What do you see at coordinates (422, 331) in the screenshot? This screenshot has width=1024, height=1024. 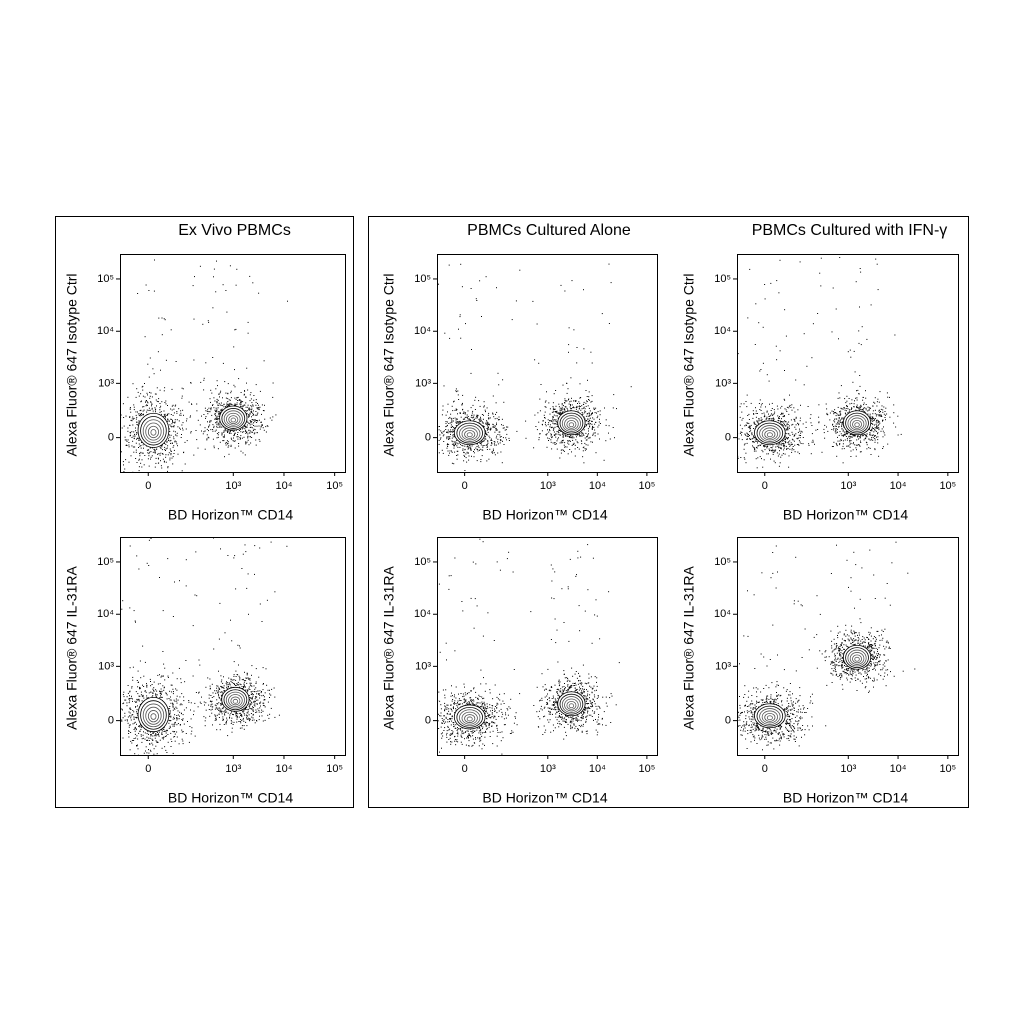 I see `y-tick-label: 10⁴` at bounding box center [422, 331].